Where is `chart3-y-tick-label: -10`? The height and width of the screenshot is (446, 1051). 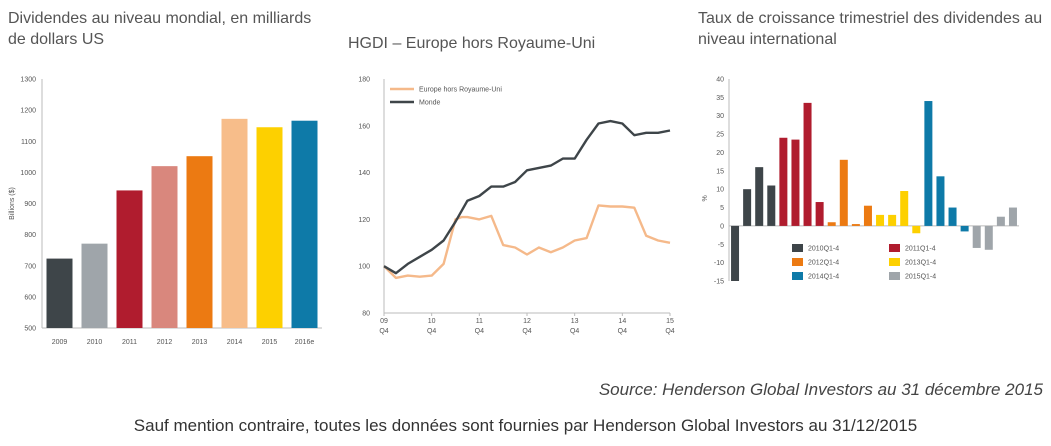
chart3-y-tick-label: -10 is located at coordinates (719, 263).